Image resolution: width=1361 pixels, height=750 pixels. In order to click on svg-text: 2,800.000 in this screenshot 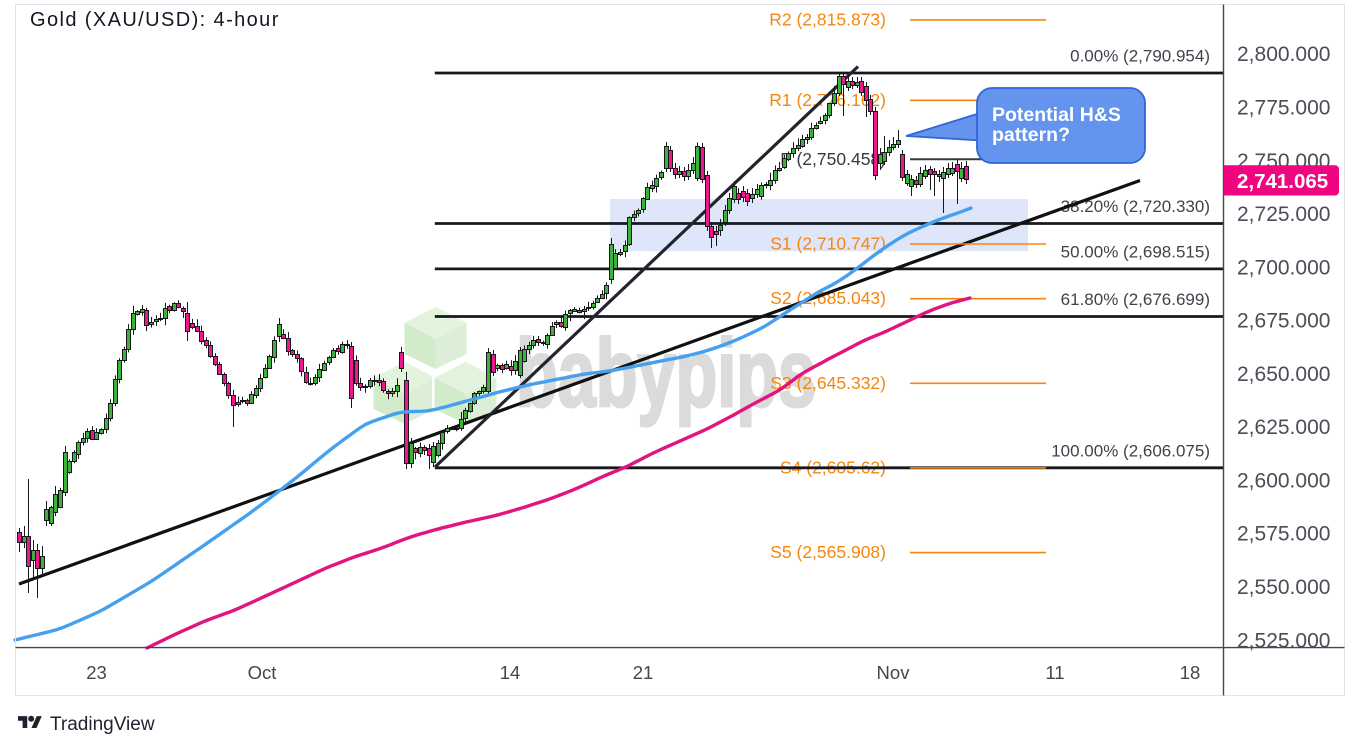, I will do `click(1283, 54)`.